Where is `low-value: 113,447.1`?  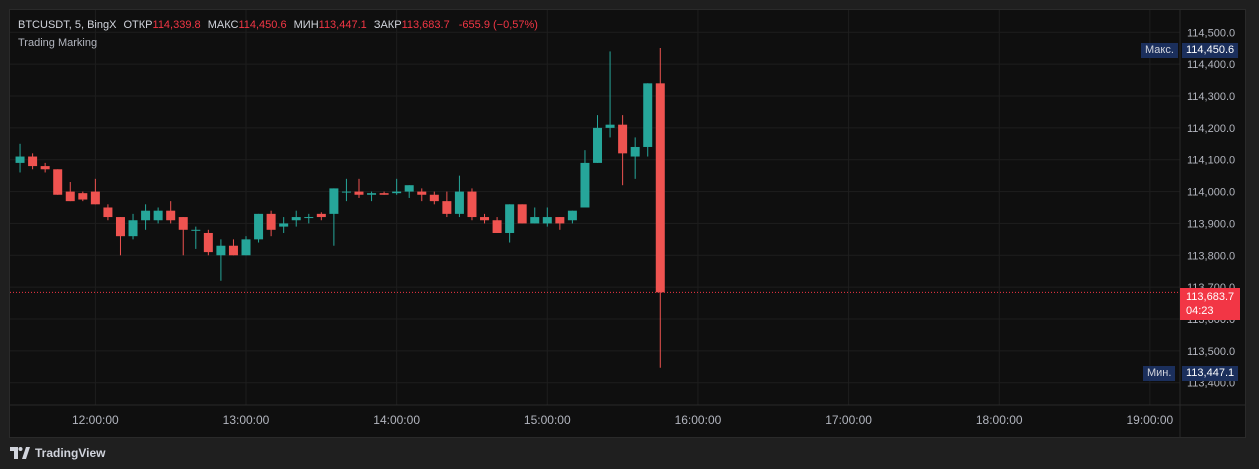
low-value: 113,447.1 is located at coordinates (342, 25).